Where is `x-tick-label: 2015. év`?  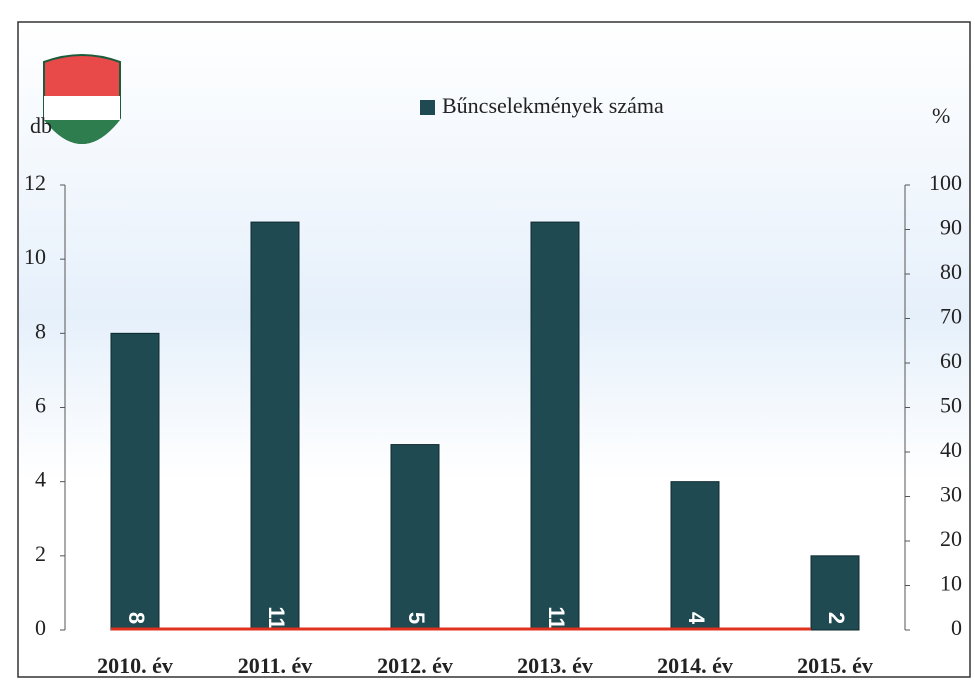 x-tick-label: 2015. év is located at coordinates (835, 665).